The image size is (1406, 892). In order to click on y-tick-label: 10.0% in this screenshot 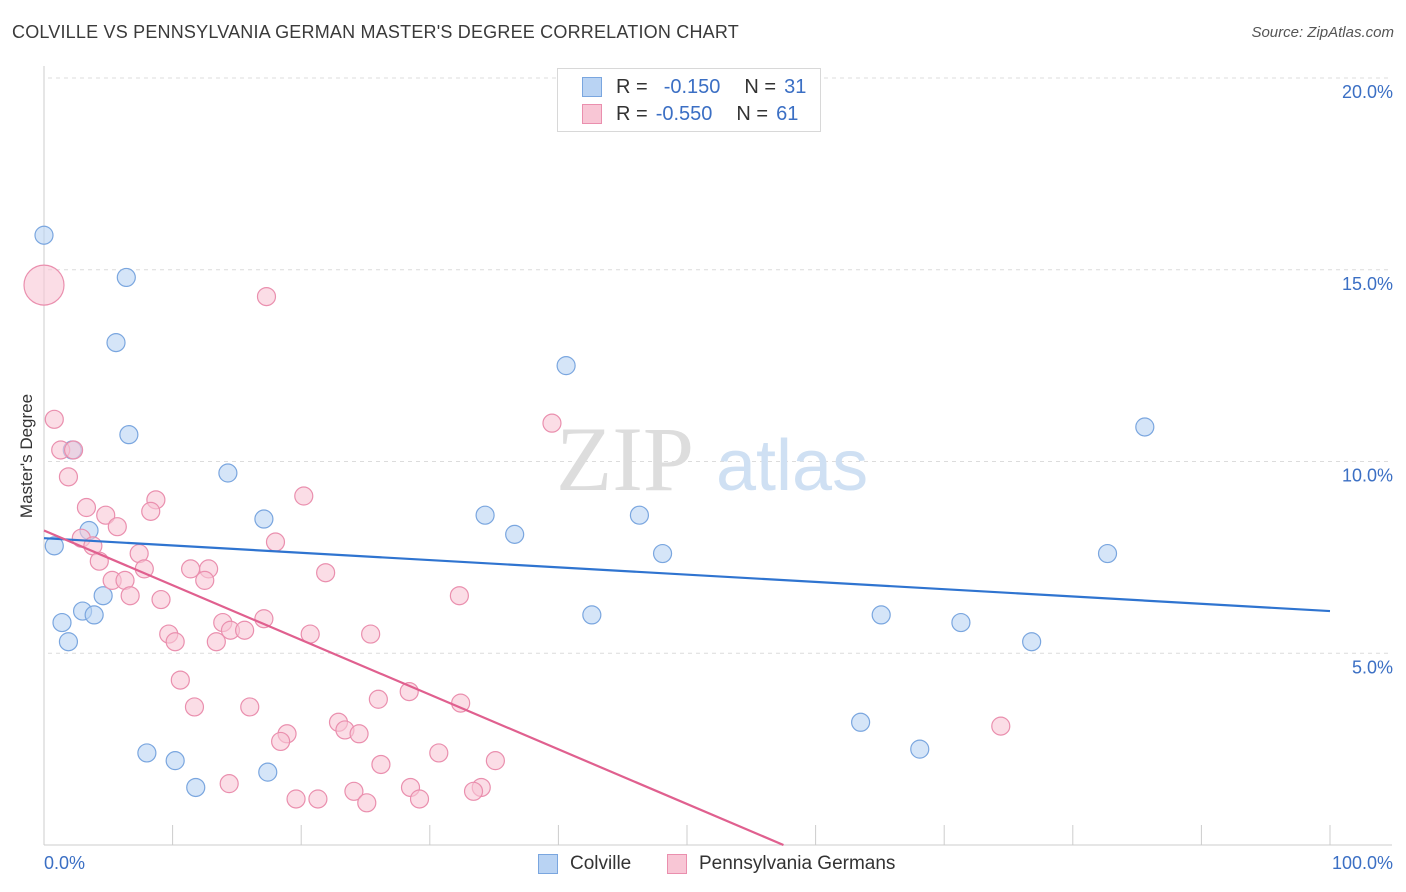, I will do `click(1367, 476)`.